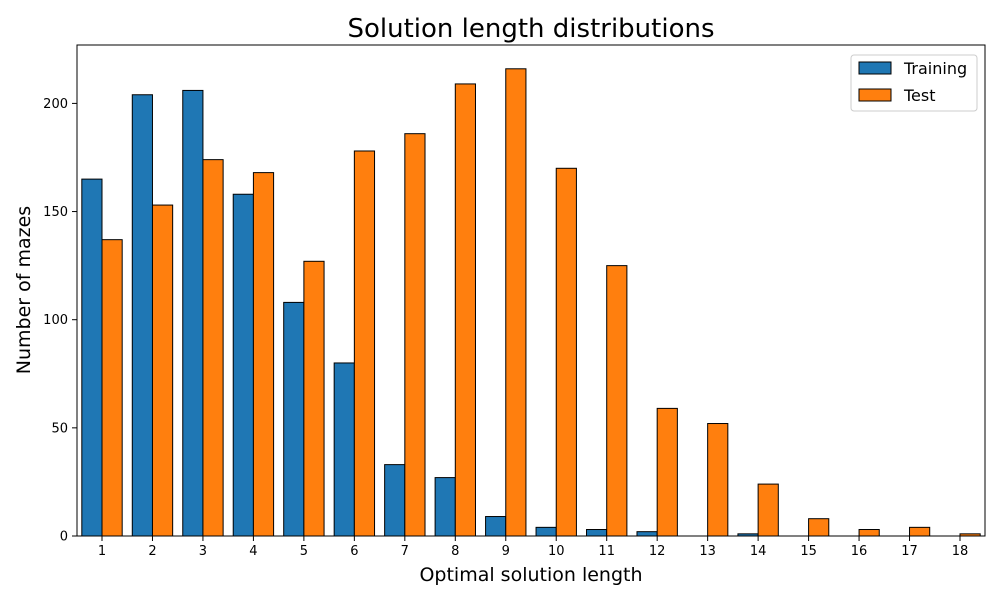 Image resolution: width=1000 pixels, height=600 pixels. Describe the element at coordinates (405, 551) in the screenshot. I see `x-tick-label-7: 7` at that location.